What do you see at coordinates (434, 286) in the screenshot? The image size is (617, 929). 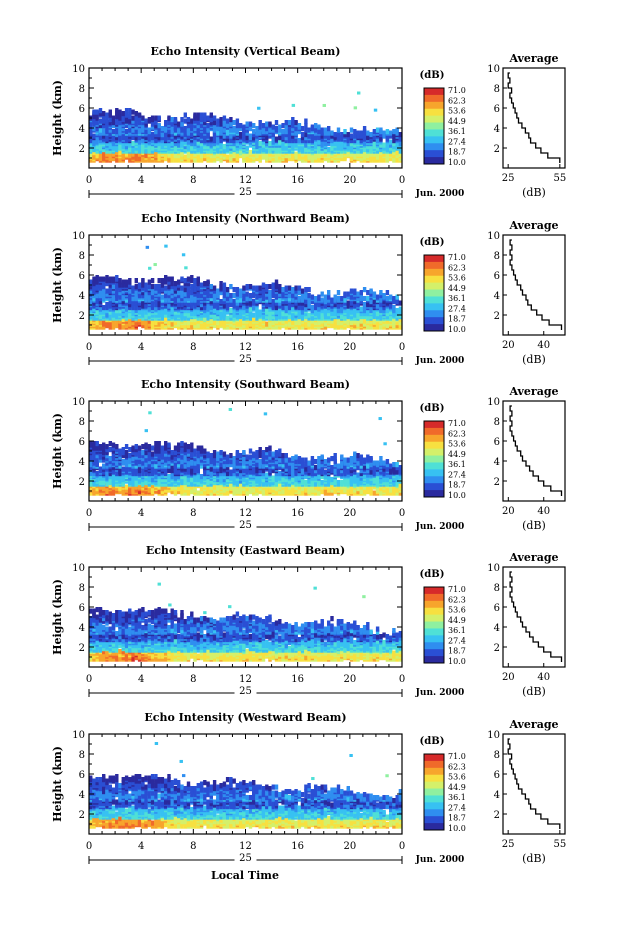 I see `colorbar-swatch` at bounding box center [434, 286].